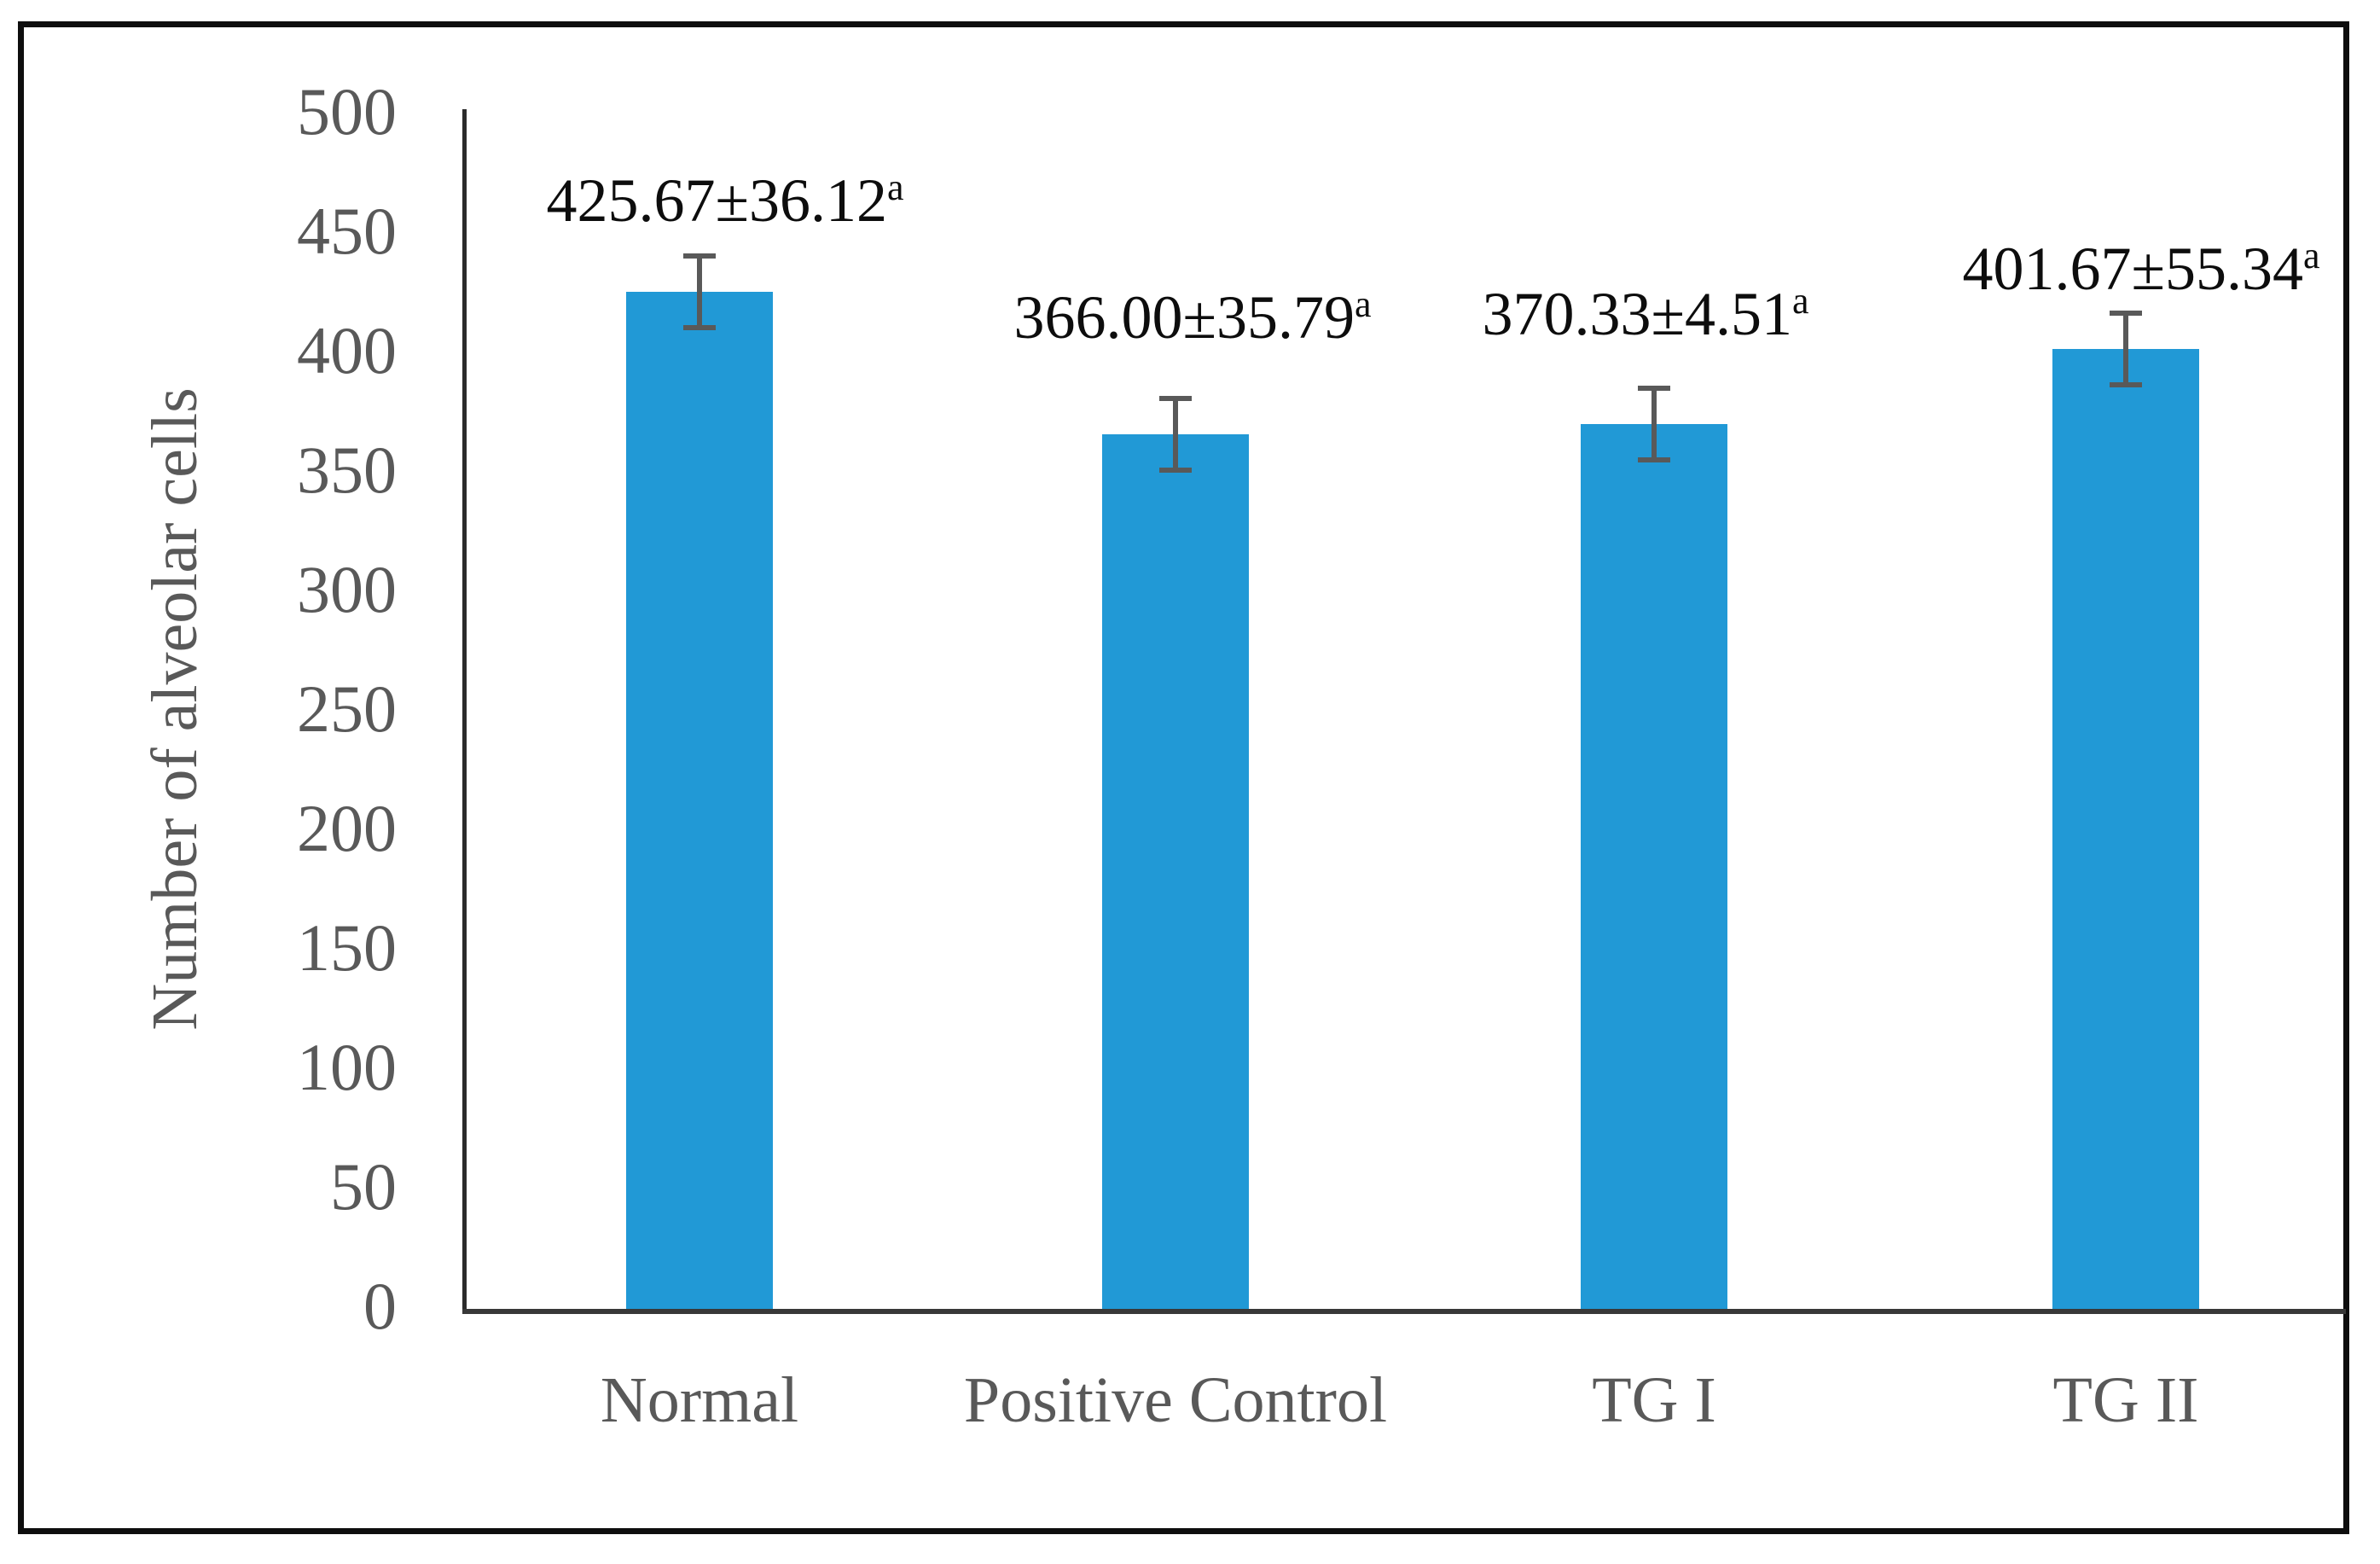 This screenshot has height=1564, width=2380. What do you see at coordinates (347, 1067) in the screenshot?
I see `y-tick-label: 100` at bounding box center [347, 1067].